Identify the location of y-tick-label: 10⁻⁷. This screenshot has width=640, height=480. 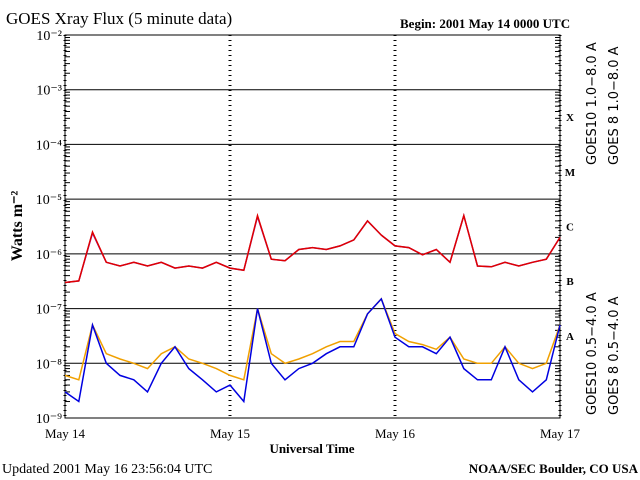
(49, 310).